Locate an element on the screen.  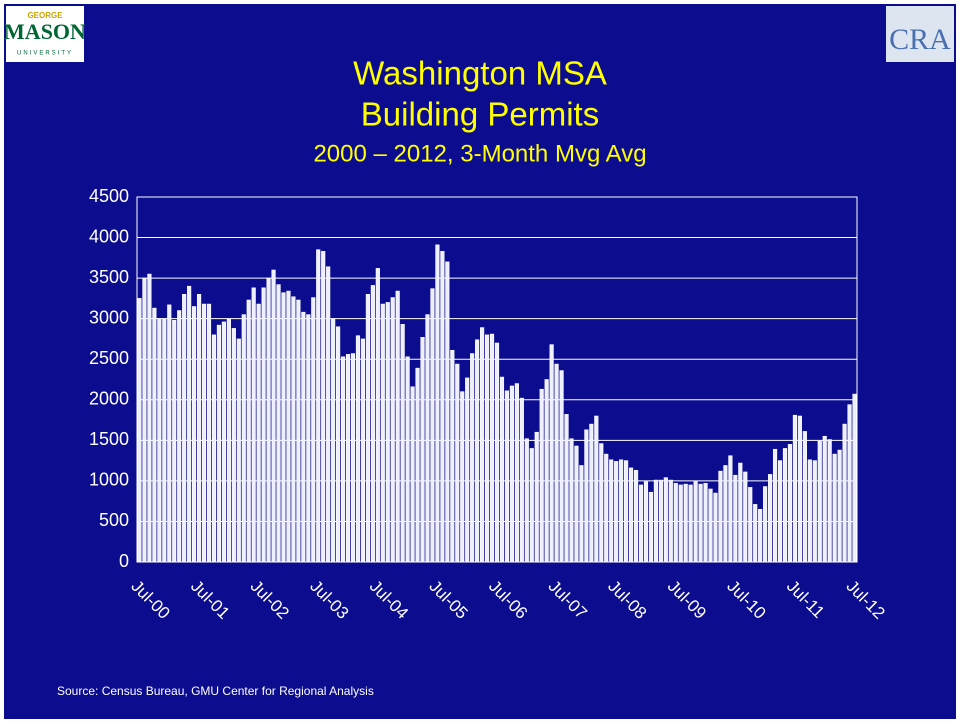
logo-text: MASON is located at coordinates (45, 31).